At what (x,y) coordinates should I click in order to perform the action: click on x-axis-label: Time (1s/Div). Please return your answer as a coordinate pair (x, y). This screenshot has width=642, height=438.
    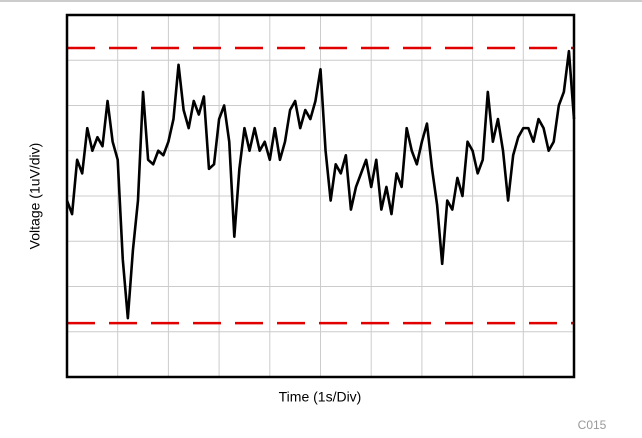
    Looking at the image, I should click on (320, 397).